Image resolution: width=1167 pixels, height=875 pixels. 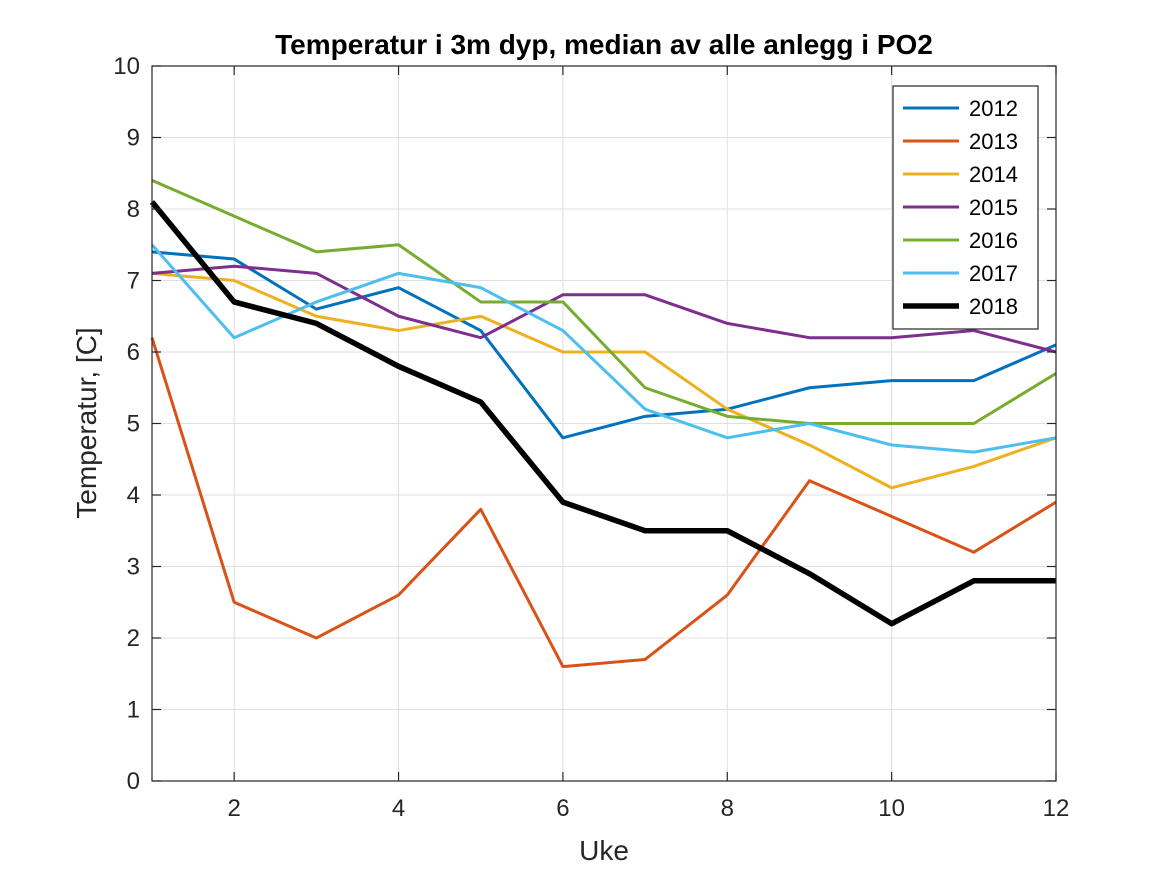 I want to click on x-tick-label: 12, so click(x=1056, y=808).